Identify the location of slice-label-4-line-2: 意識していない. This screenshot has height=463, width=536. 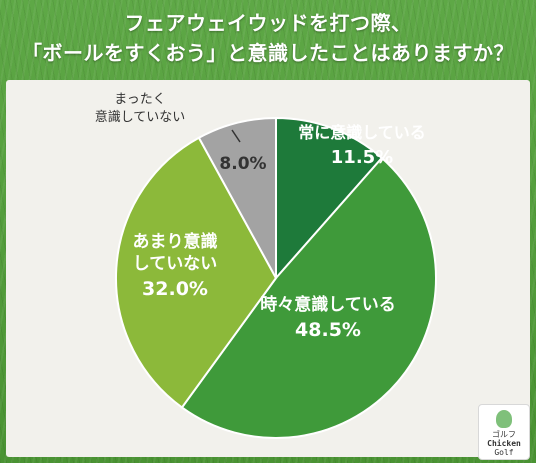
(140, 117).